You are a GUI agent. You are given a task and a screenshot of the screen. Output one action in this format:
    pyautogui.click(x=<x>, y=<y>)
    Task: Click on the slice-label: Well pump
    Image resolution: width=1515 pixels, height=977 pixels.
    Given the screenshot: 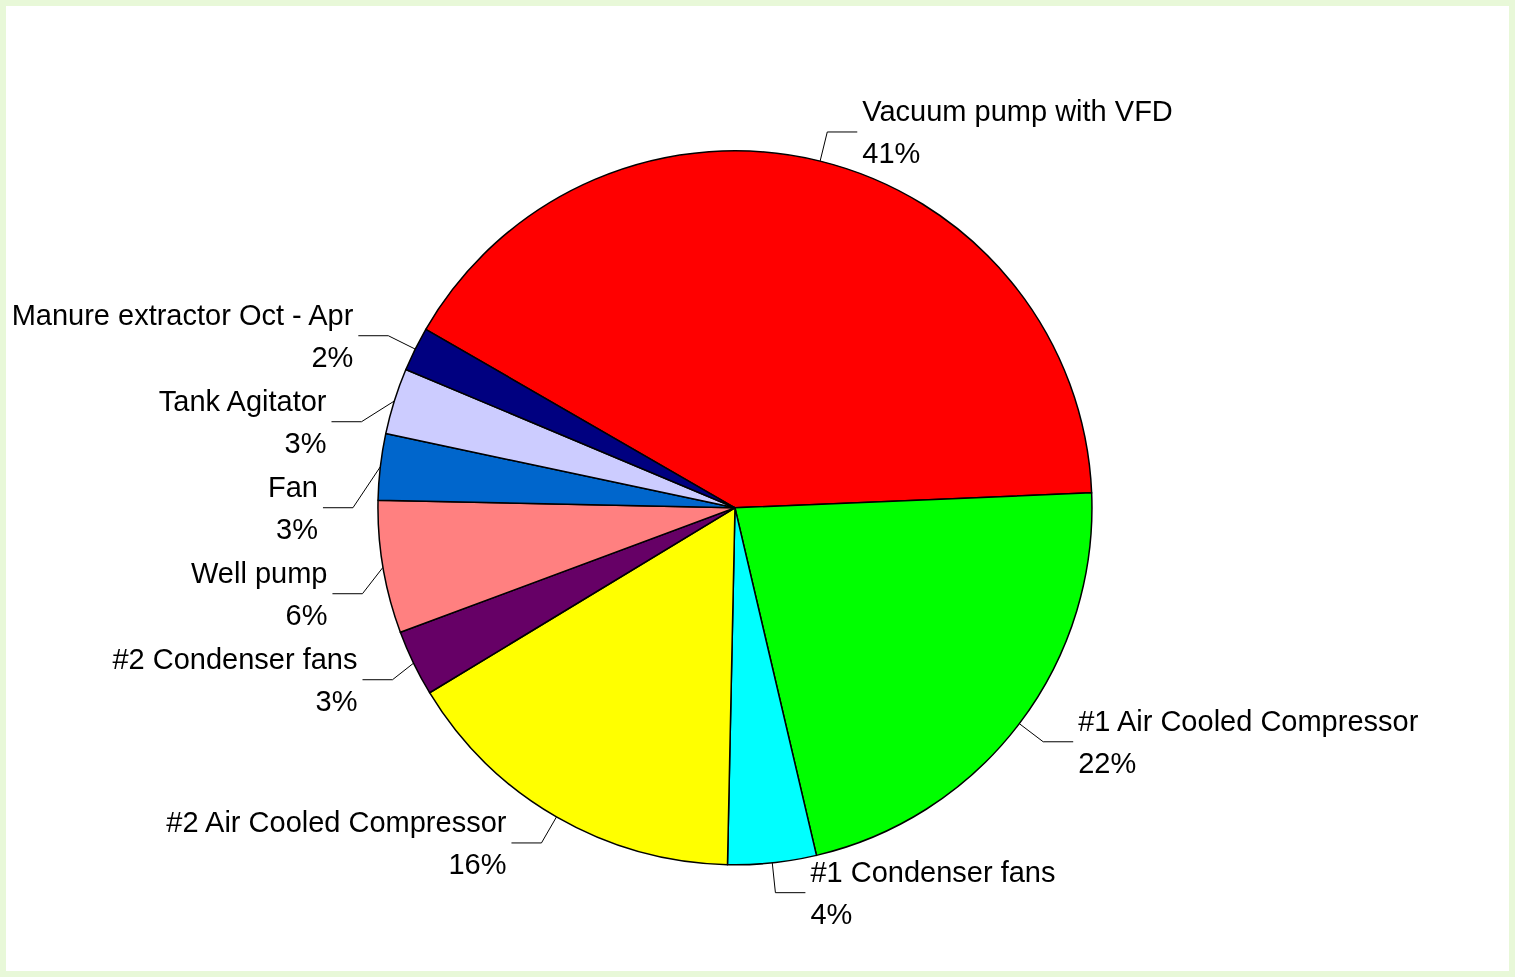 What is the action you would take?
    pyautogui.click(x=259, y=572)
    